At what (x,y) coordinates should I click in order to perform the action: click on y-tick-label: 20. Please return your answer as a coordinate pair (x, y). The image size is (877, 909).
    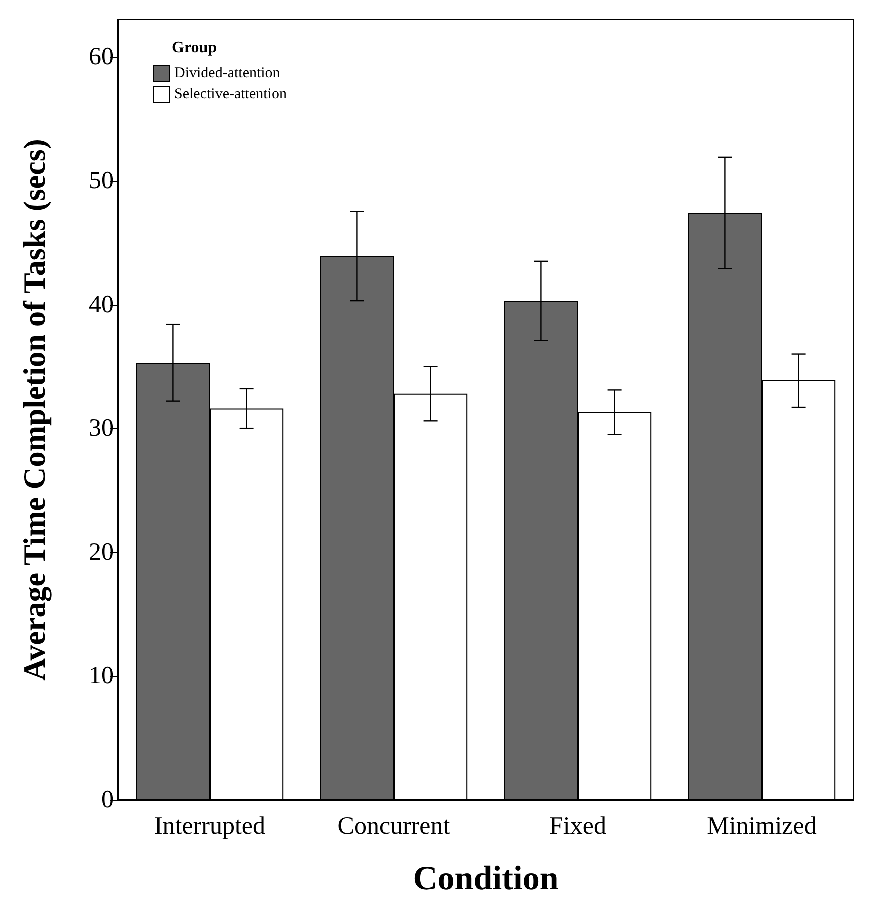
    Looking at the image, I should click on (101, 552).